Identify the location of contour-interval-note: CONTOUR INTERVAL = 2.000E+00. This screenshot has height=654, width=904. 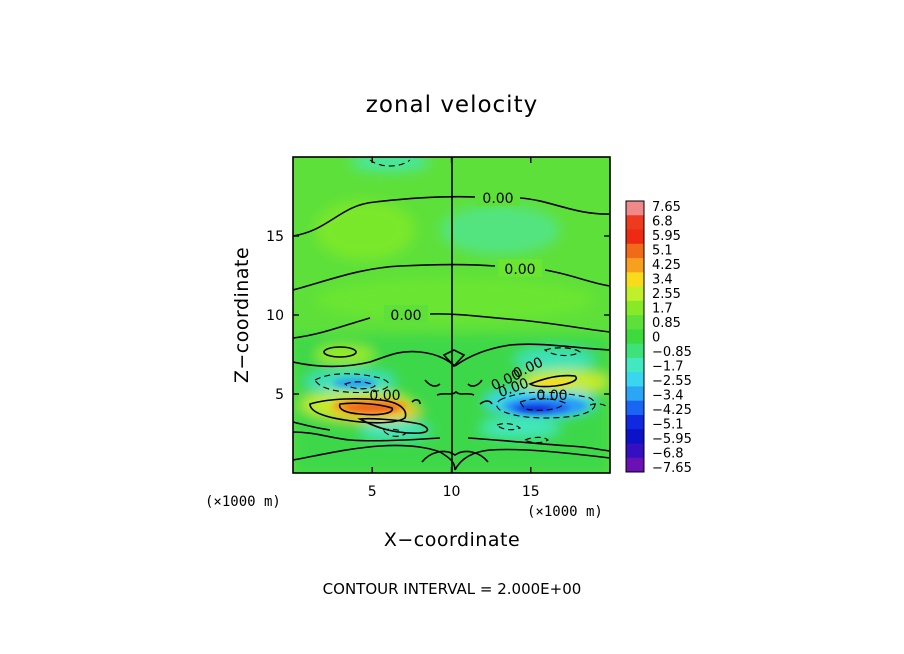
(452, 589).